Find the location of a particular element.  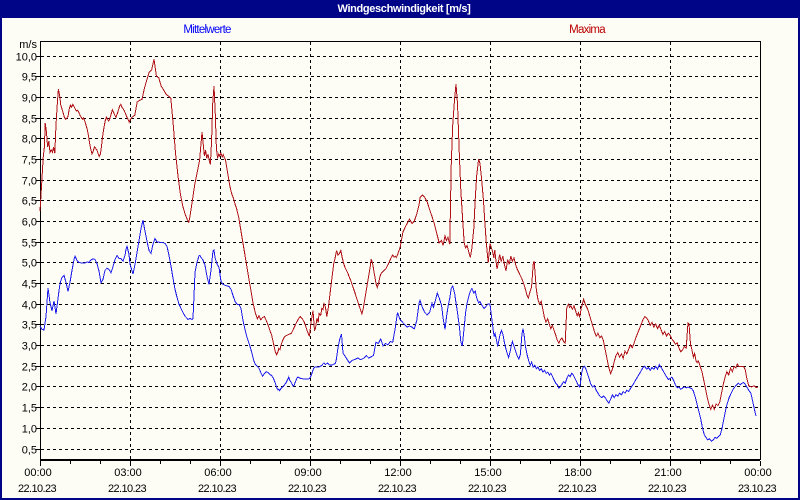

svg-text: 9,0 is located at coordinates (29, 99).